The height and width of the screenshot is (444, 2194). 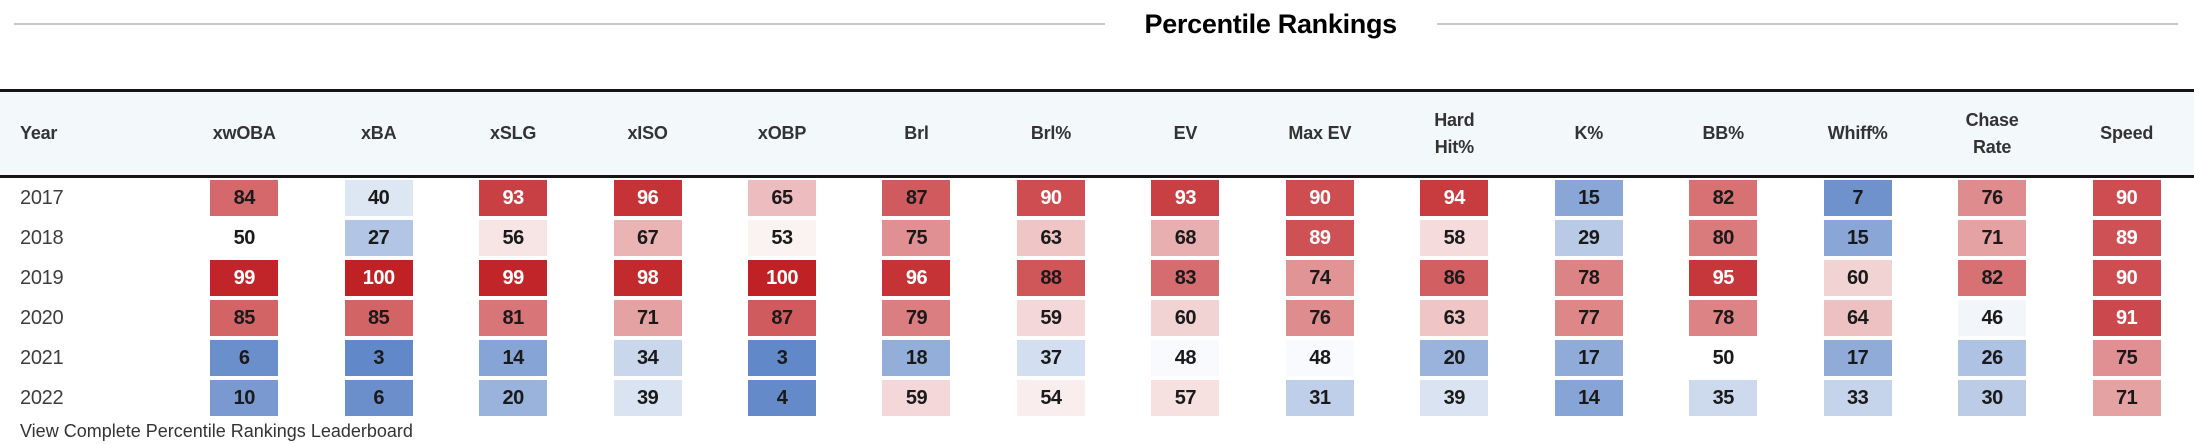 I want to click on stat-cell: 7, so click(x=1857, y=198).